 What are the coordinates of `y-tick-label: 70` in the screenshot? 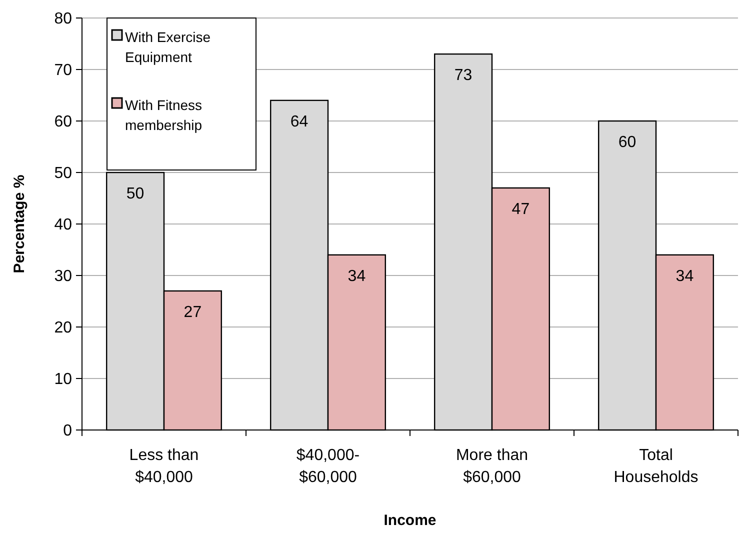 It's located at (63, 71).